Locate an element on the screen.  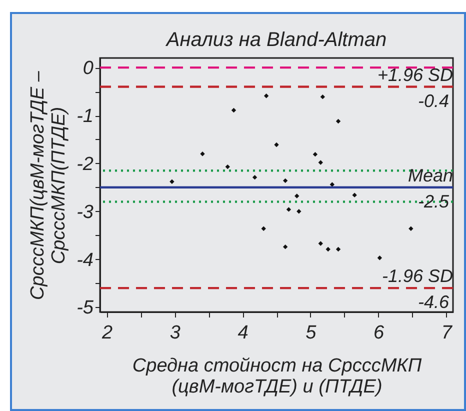
x-axis-title: Средна стойност на СрсссМКП (цвМ-могТДЕ) и (ПТДЕ) is located at coordinates (277, 377).